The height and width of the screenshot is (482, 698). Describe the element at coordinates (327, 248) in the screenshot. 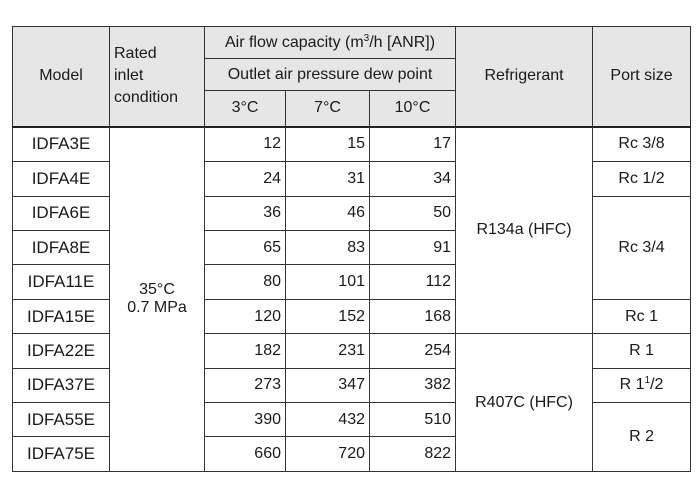

I see `flow-7c: 83` at that location.